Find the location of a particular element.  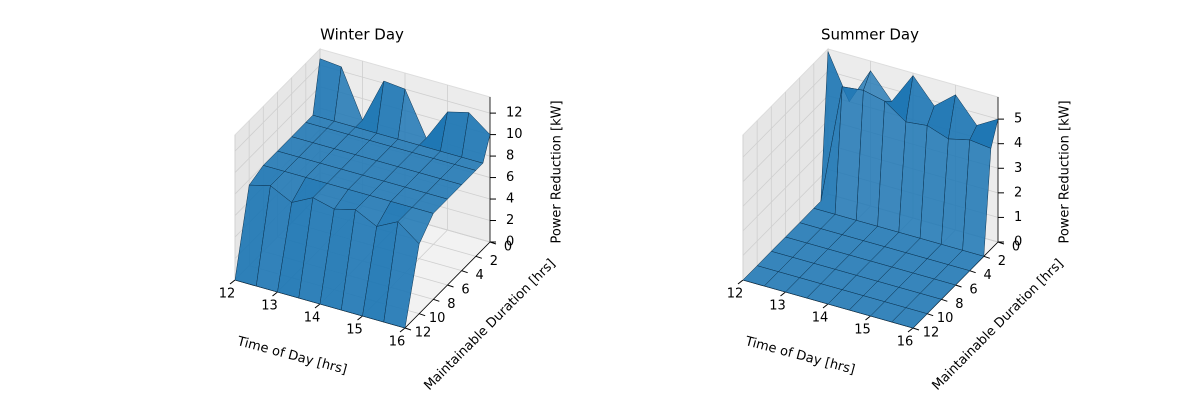

z-tick-label: 5 is located at coordinates (1018, 119).